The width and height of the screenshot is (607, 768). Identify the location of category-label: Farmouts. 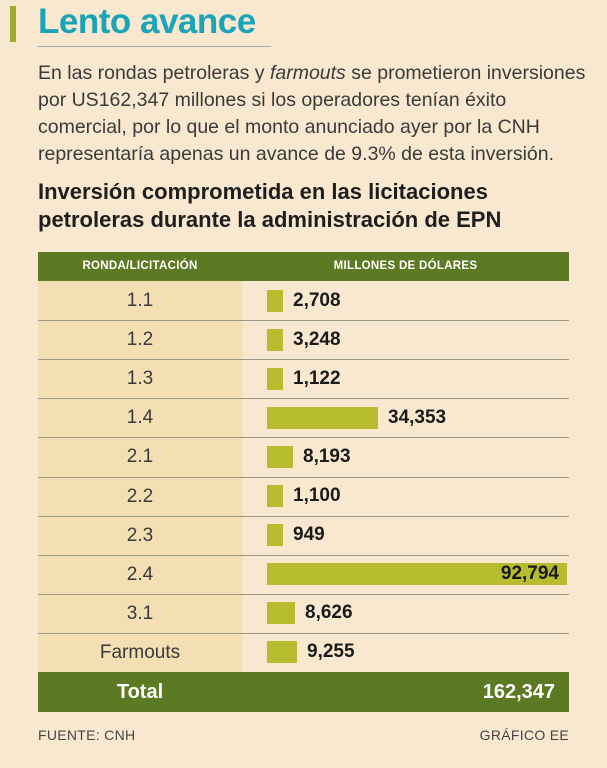
(140, 652).